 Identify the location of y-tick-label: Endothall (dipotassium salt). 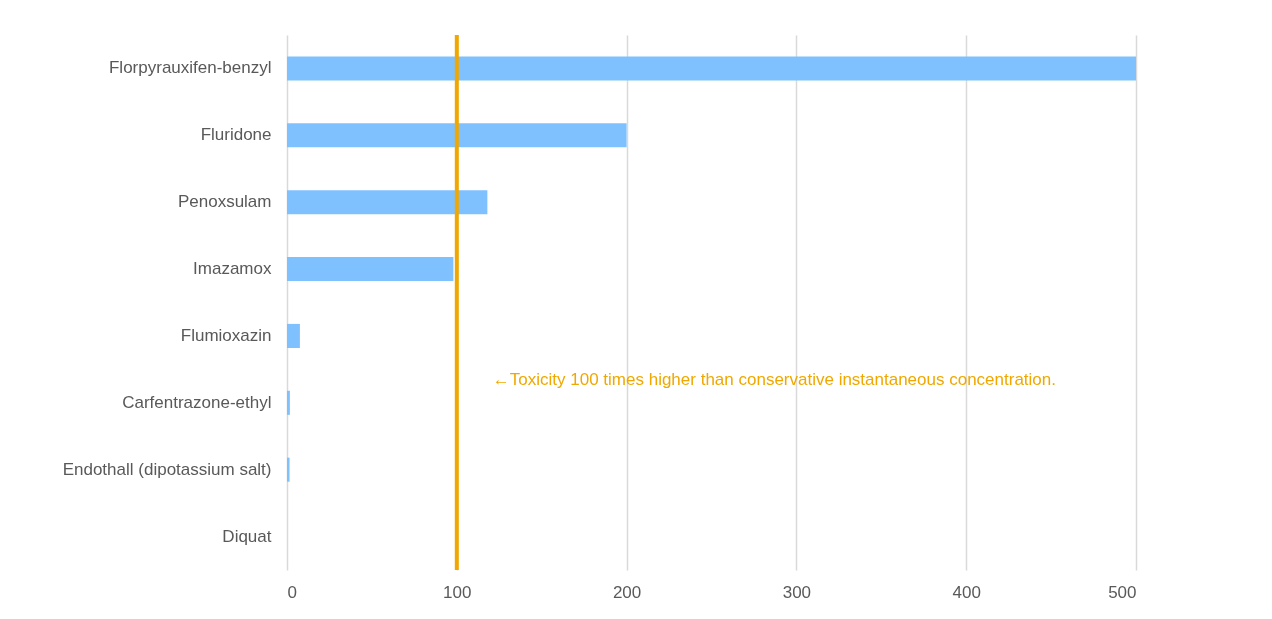
(167, 469).